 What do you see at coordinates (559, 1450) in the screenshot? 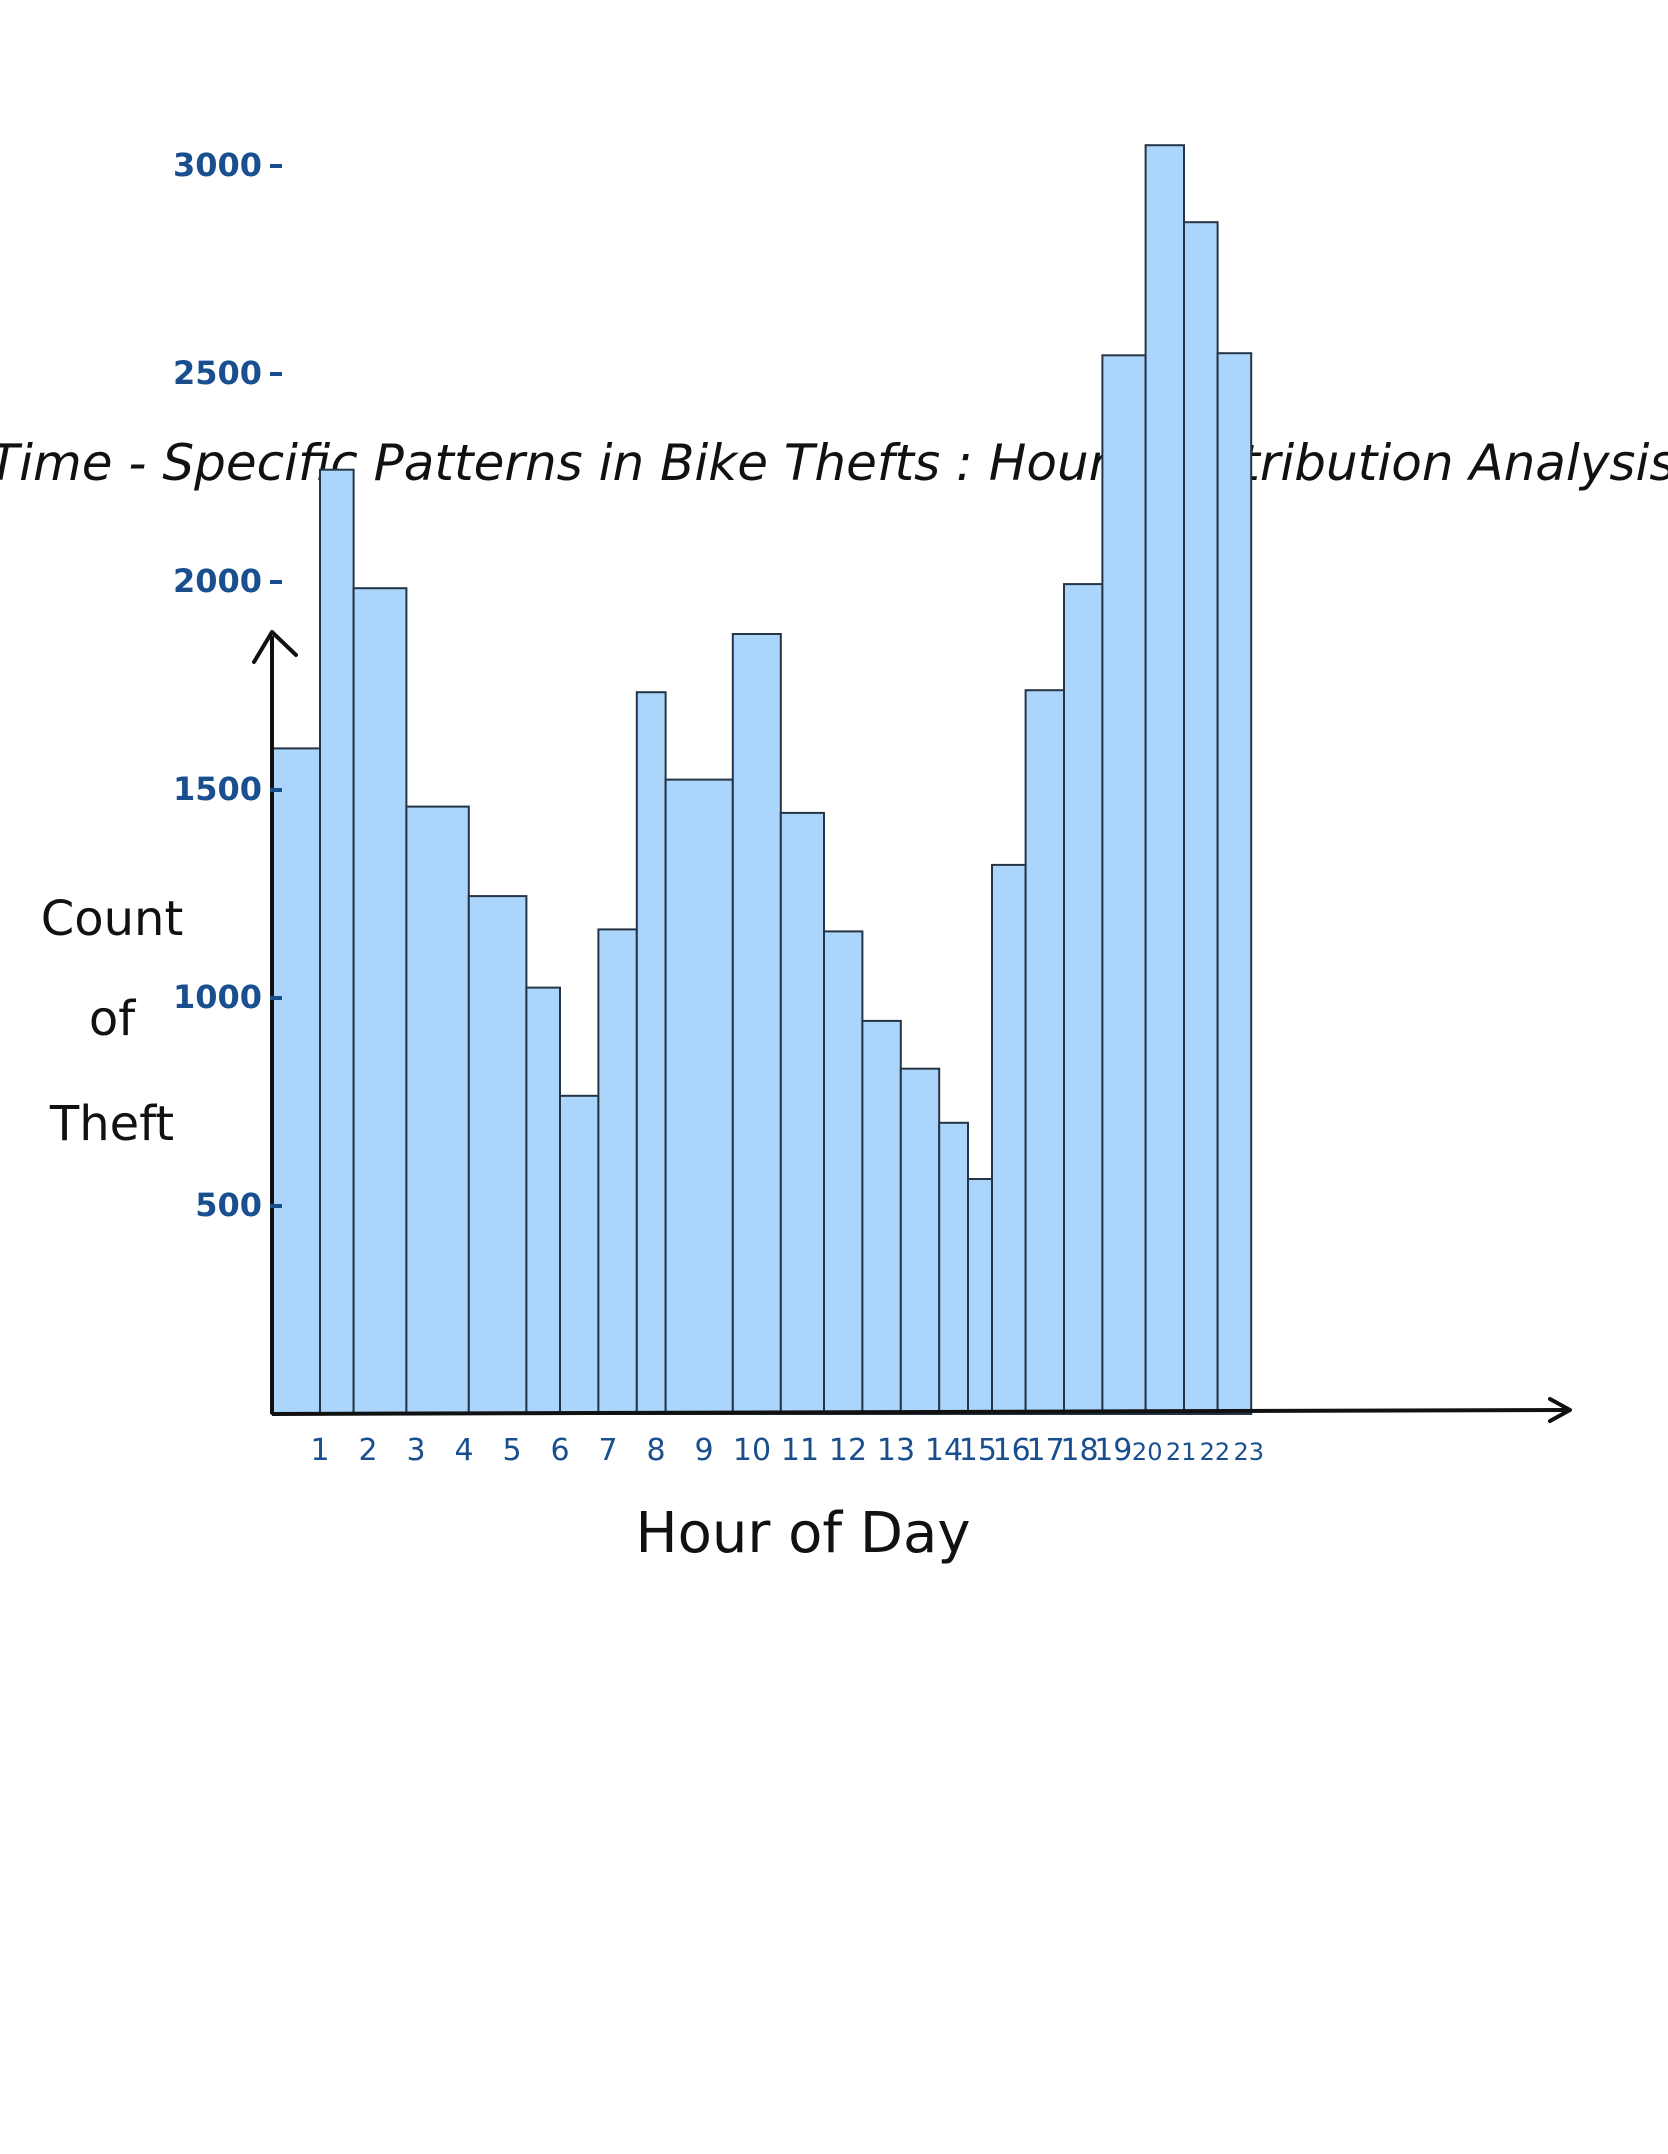
I see `x-tick-label-6: 6` at bounding box center [559, 1450].